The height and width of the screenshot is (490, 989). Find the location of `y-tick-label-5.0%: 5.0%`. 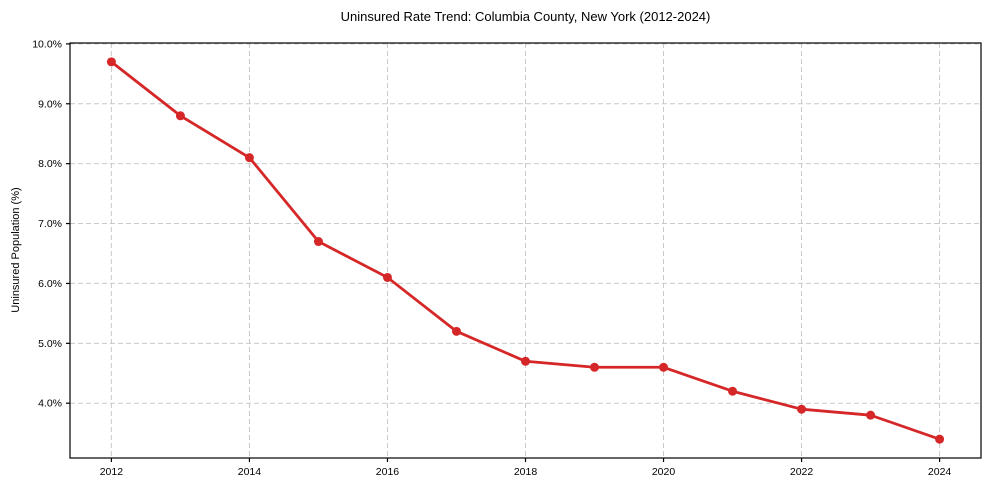

y-tick-label-5.0%: 5.0% is located at coordinates (50, 344).